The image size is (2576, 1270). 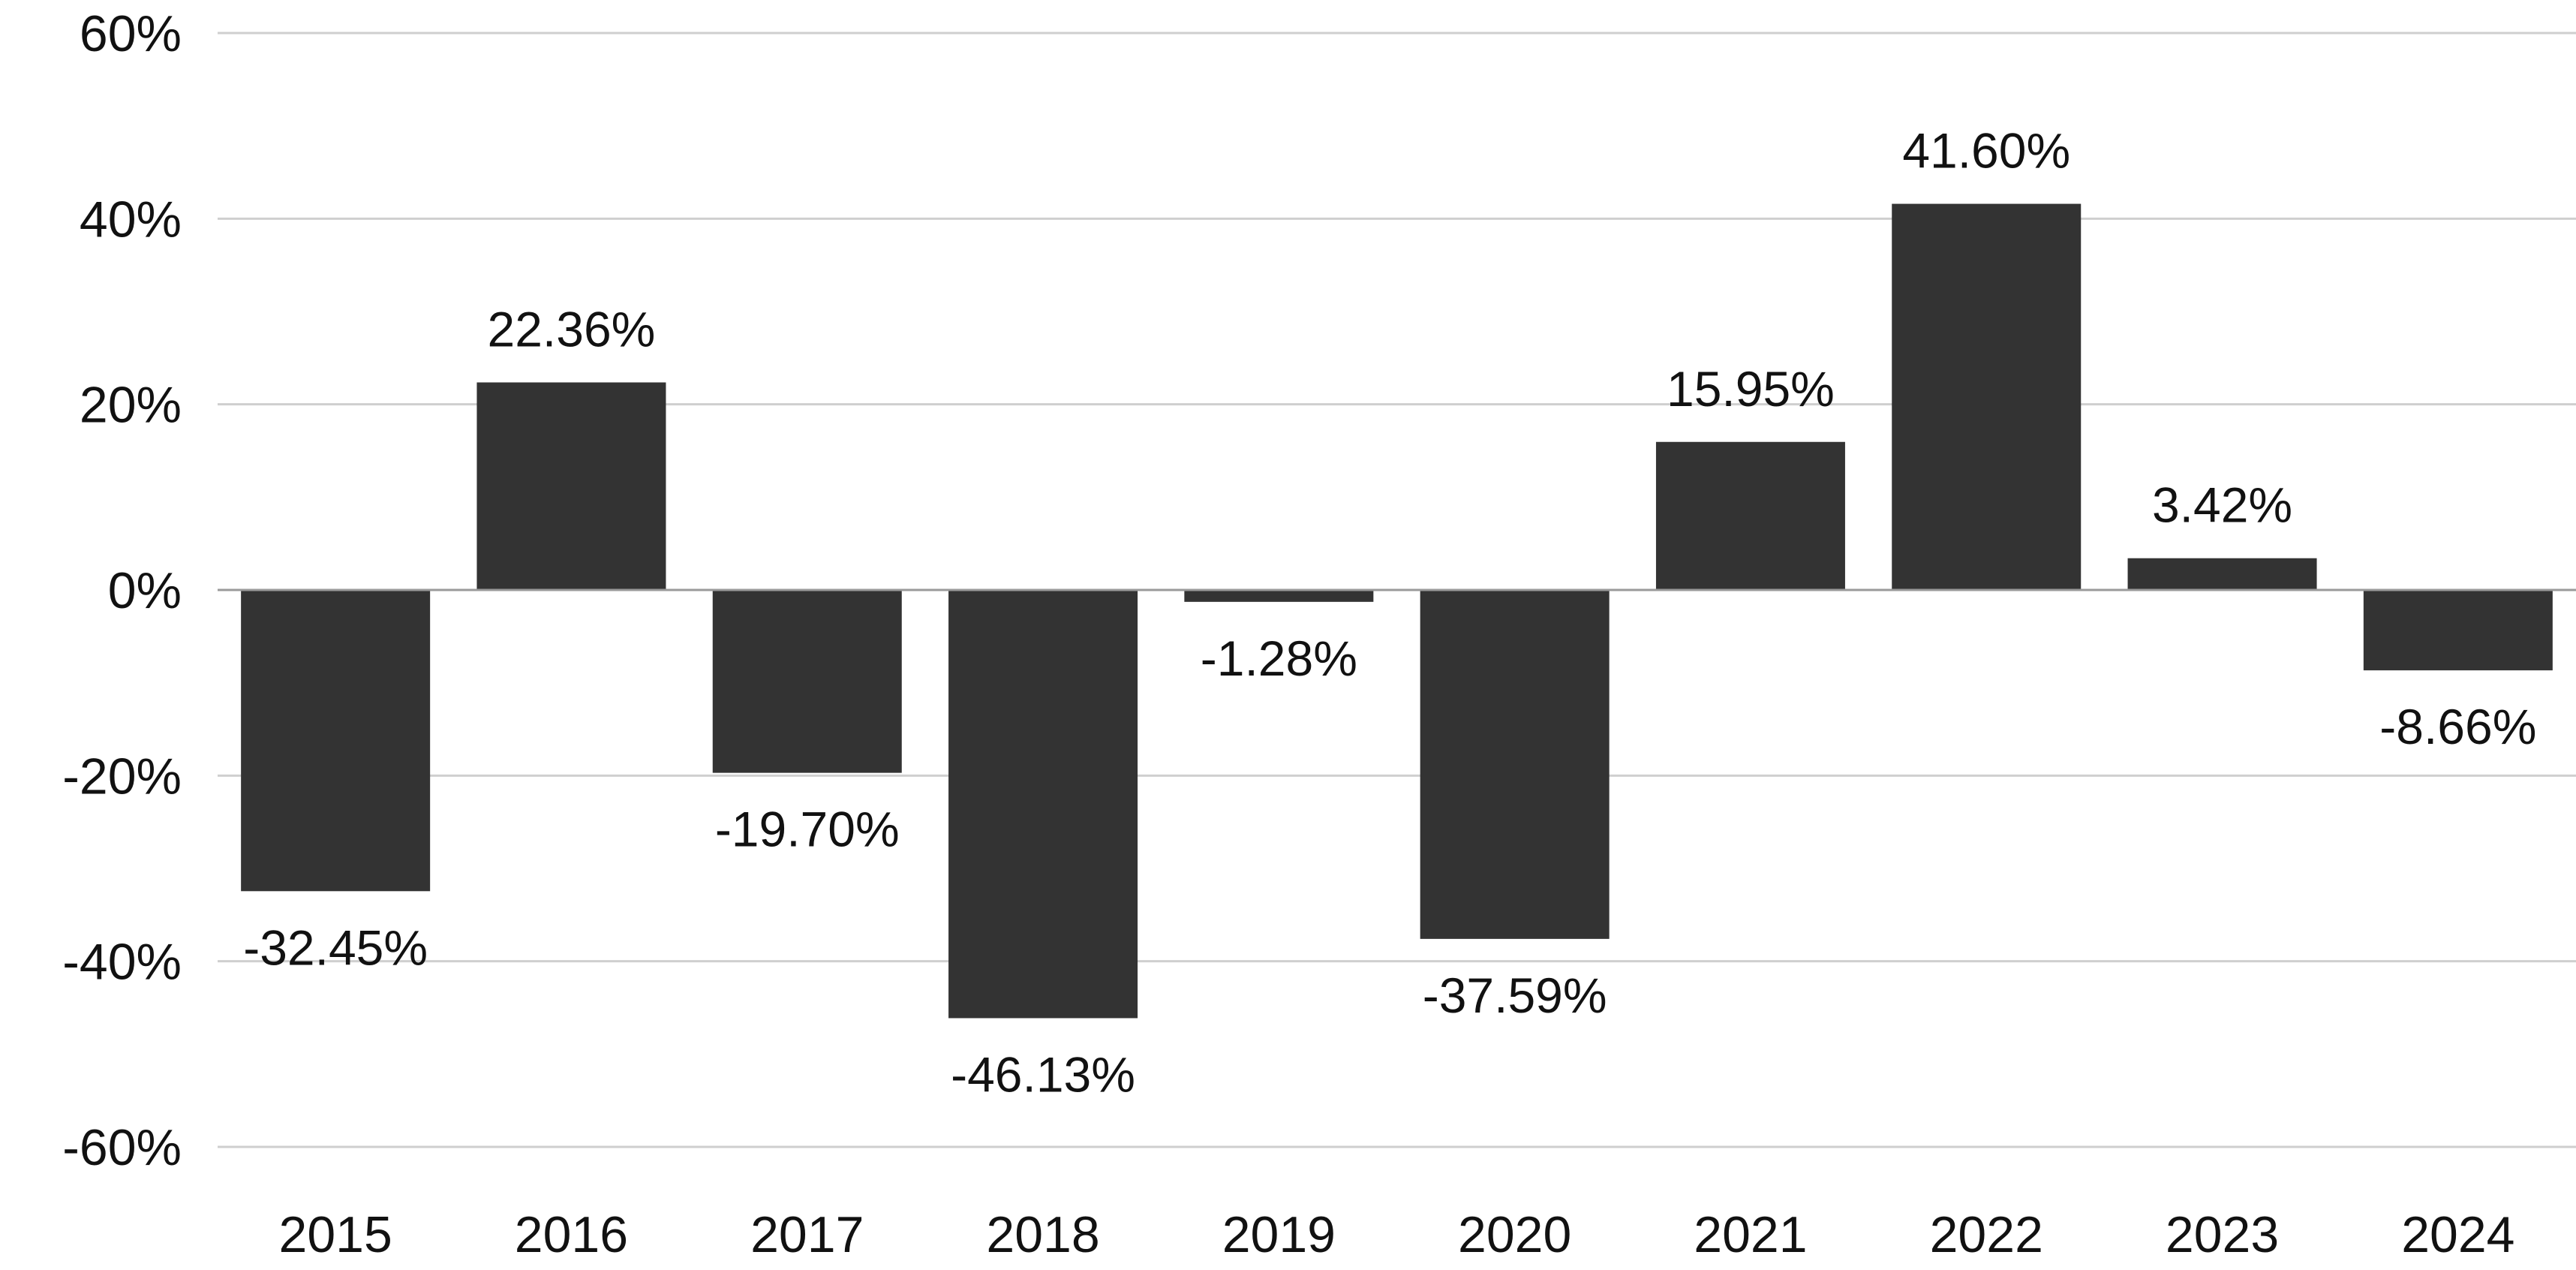 What do you see at coordinates (122, 962) in the screenshot?
I see `y-tick-label: -40%` at bounding box center [122, 962].